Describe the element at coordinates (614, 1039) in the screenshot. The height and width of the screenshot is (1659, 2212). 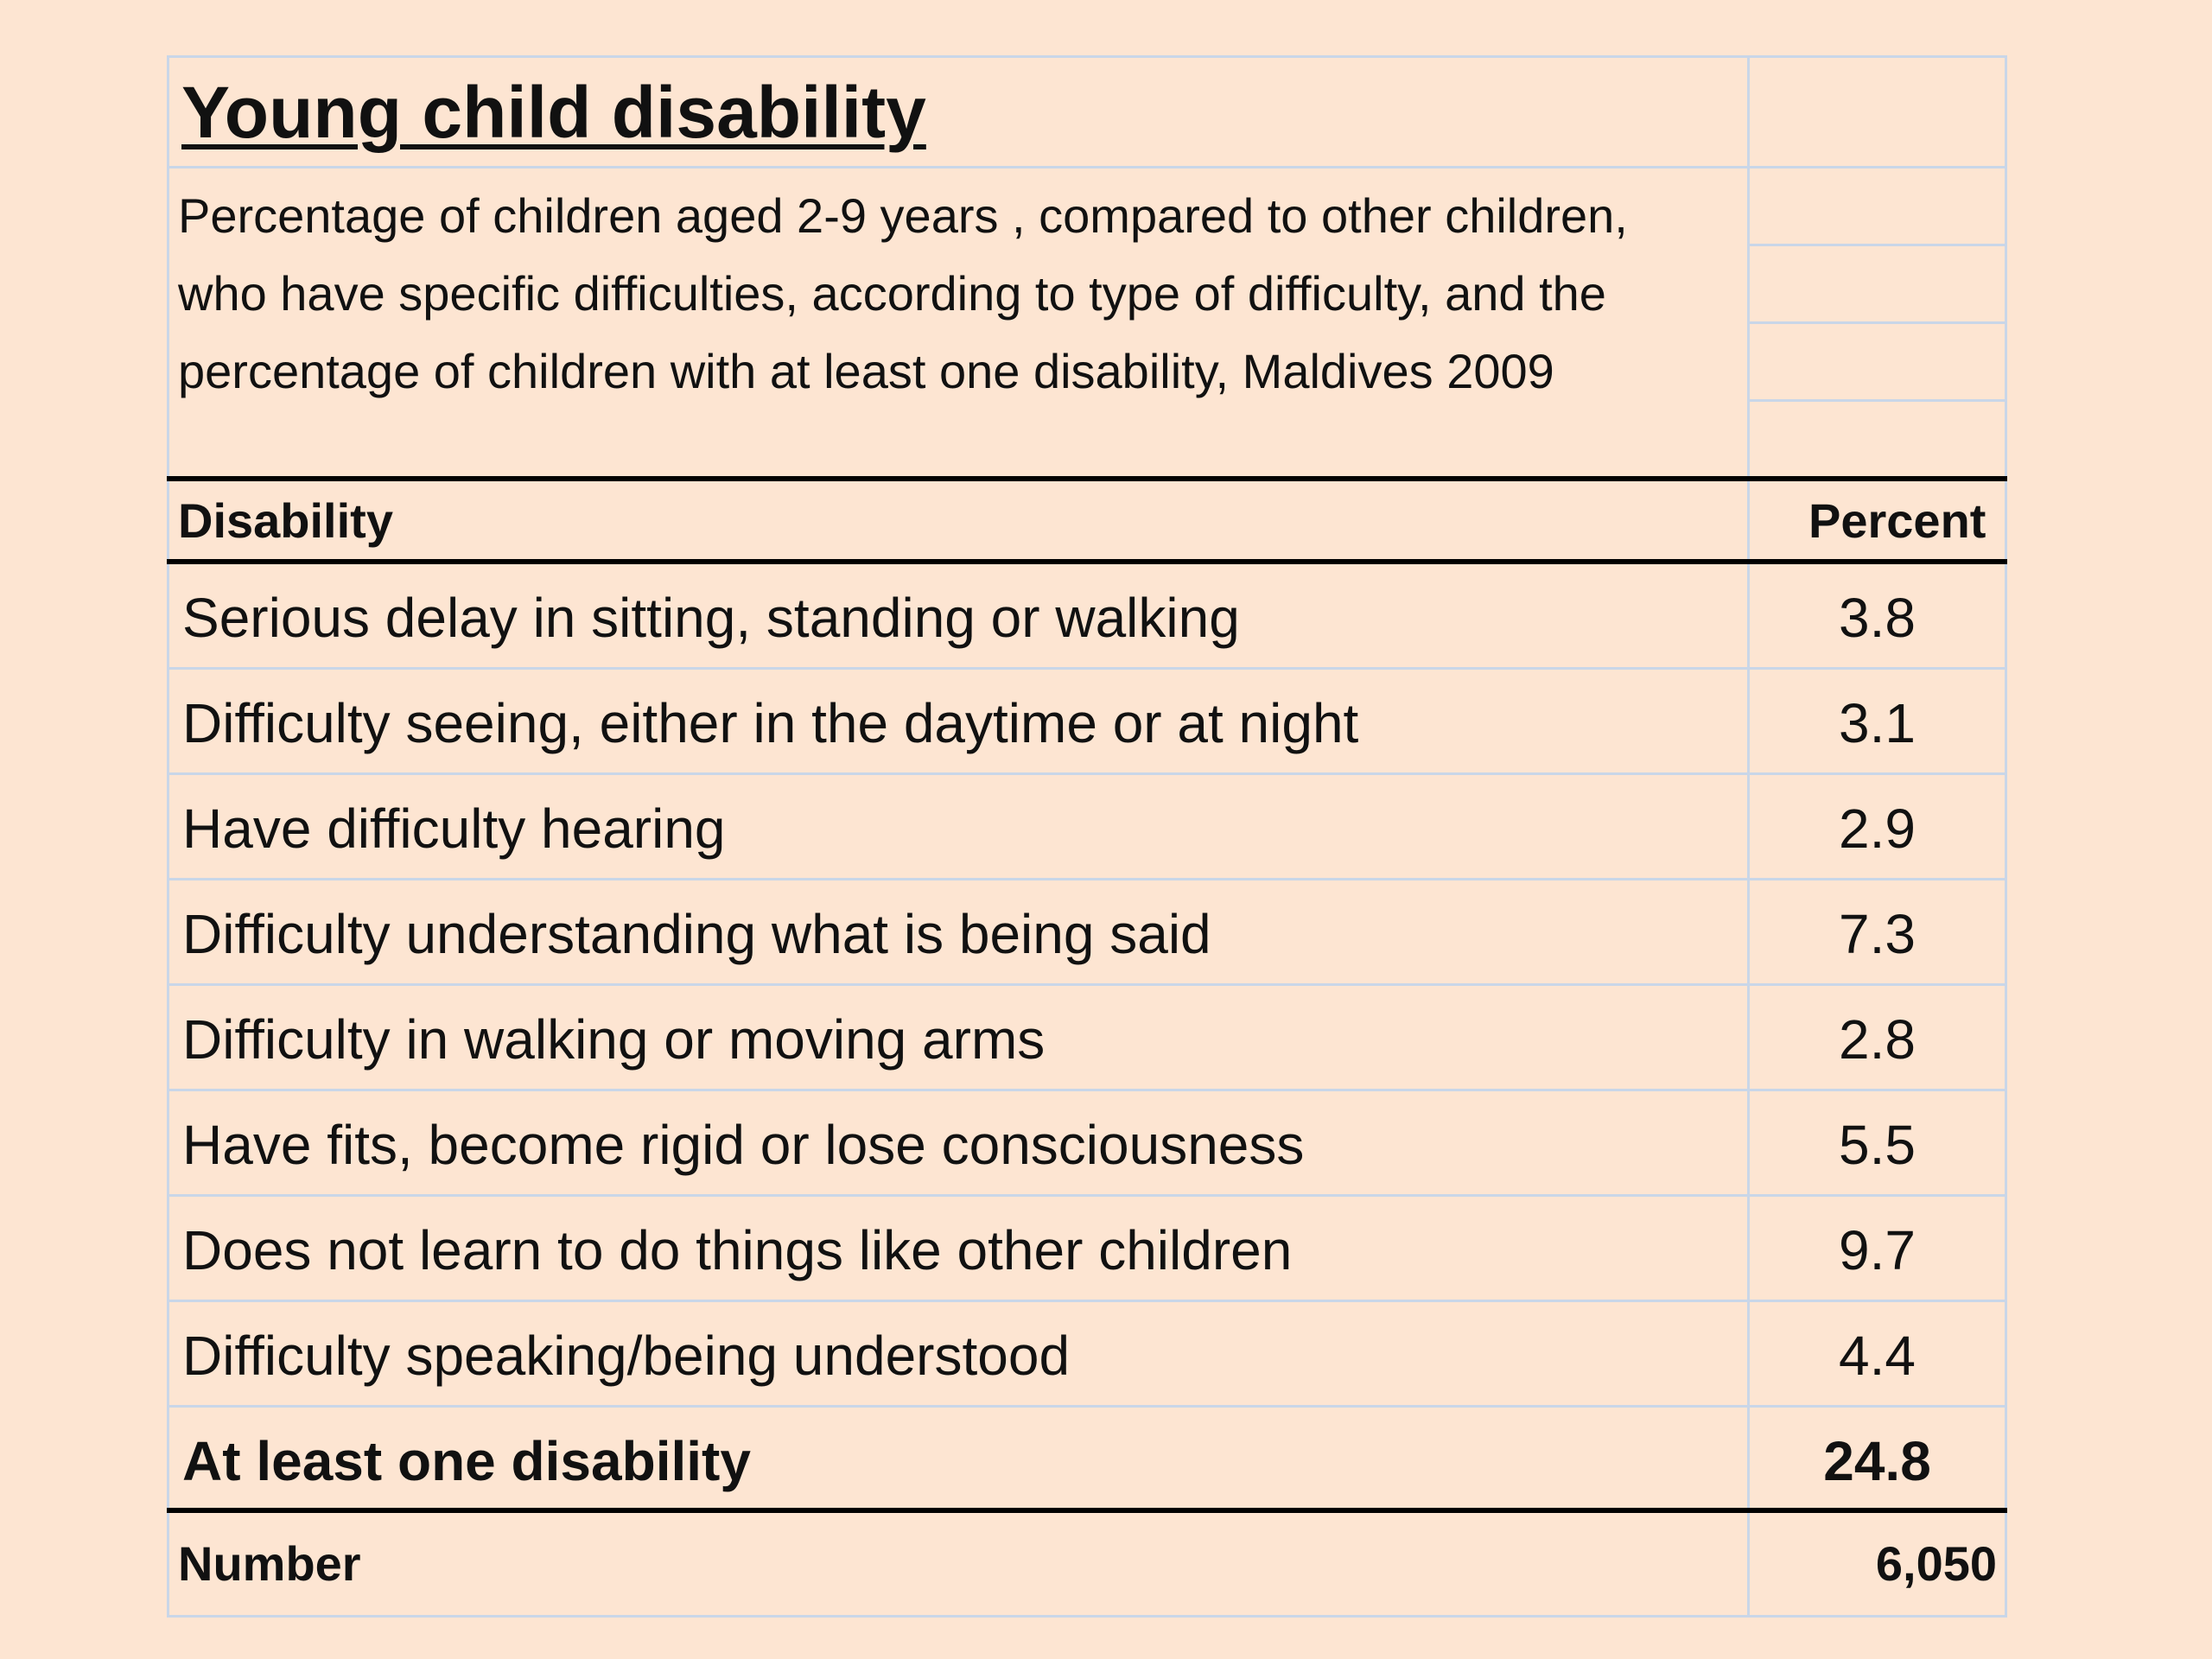
I see `row-label: Difficulty in walking or moving arms` at that location.